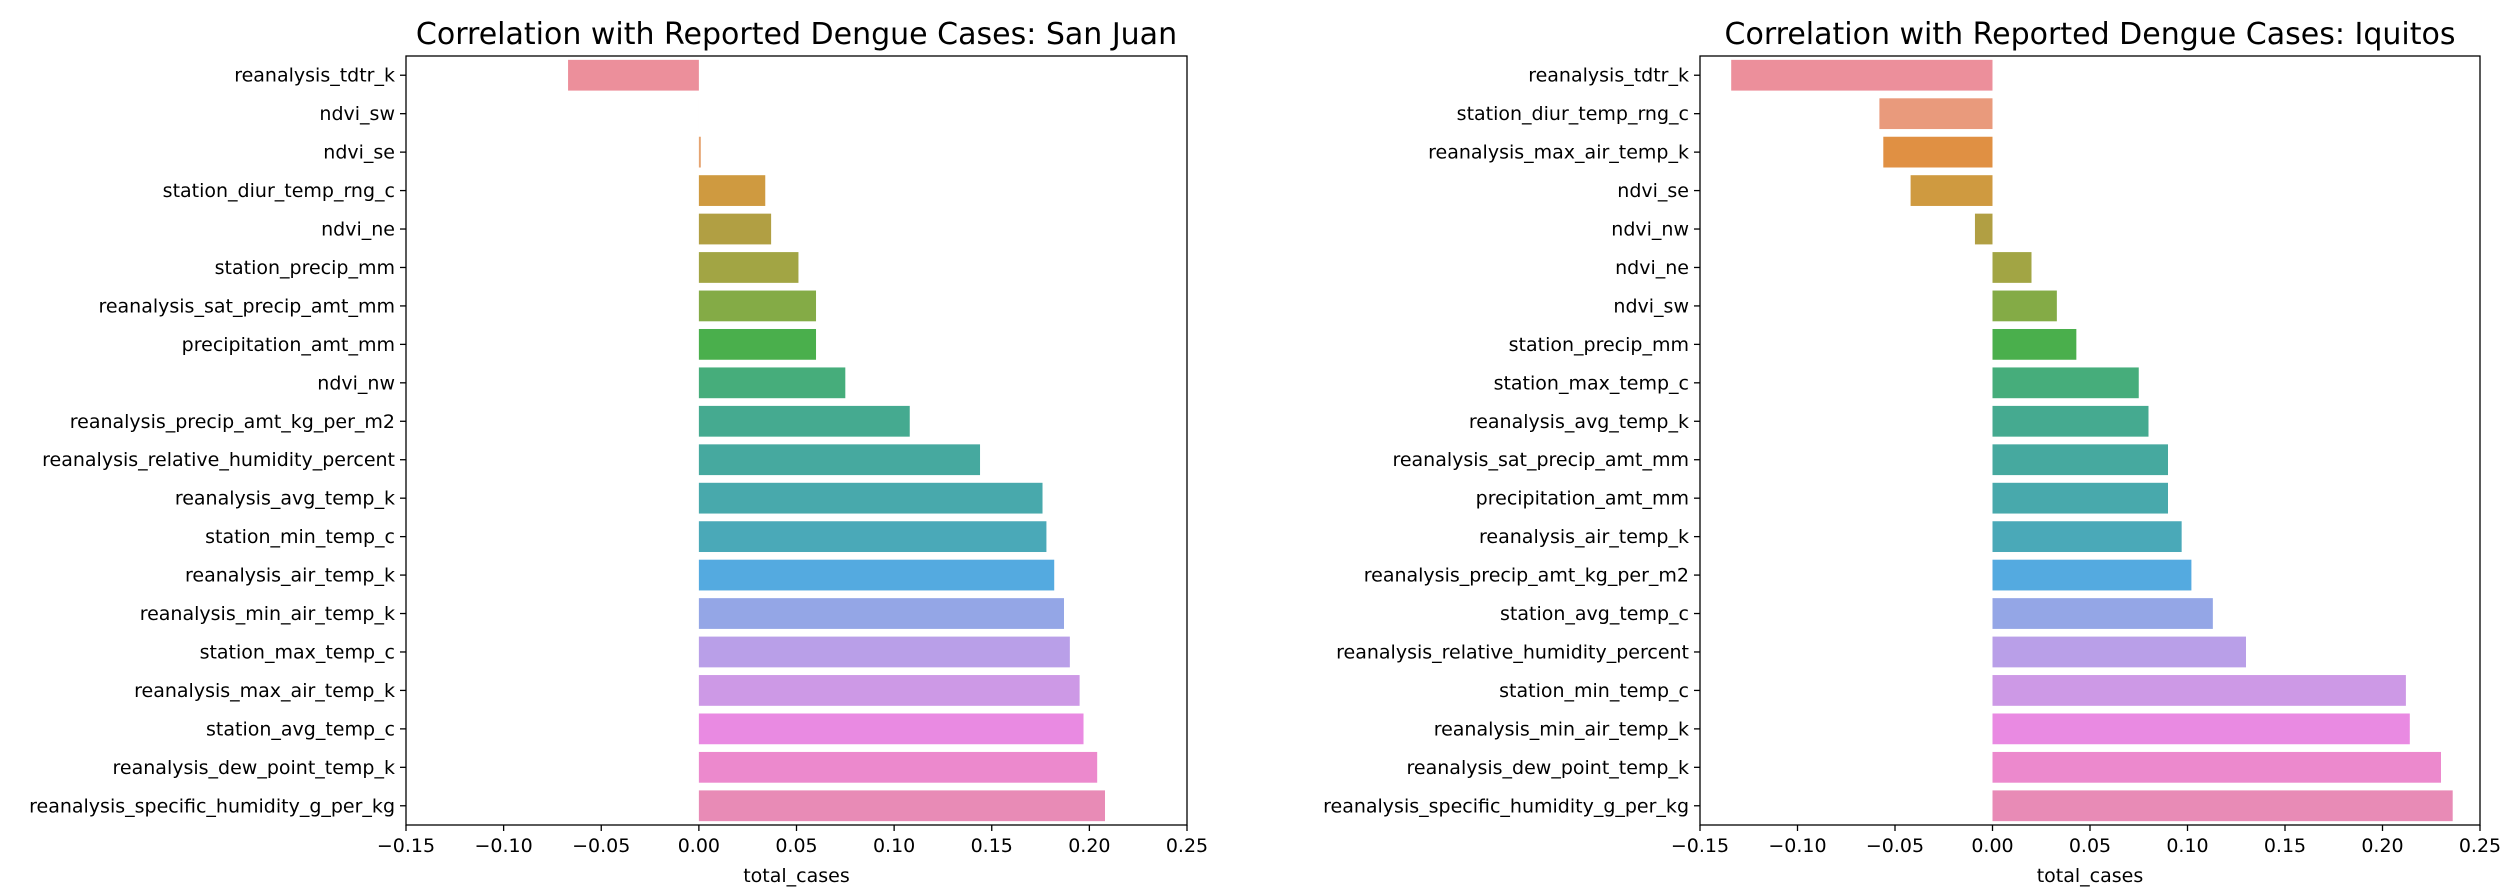  What do you see at coordinates (246, 306) in the screenshot?
I see `y-tick-label: reanalysis_sat_precip_amt_mm` at bounding box center [246, 306].